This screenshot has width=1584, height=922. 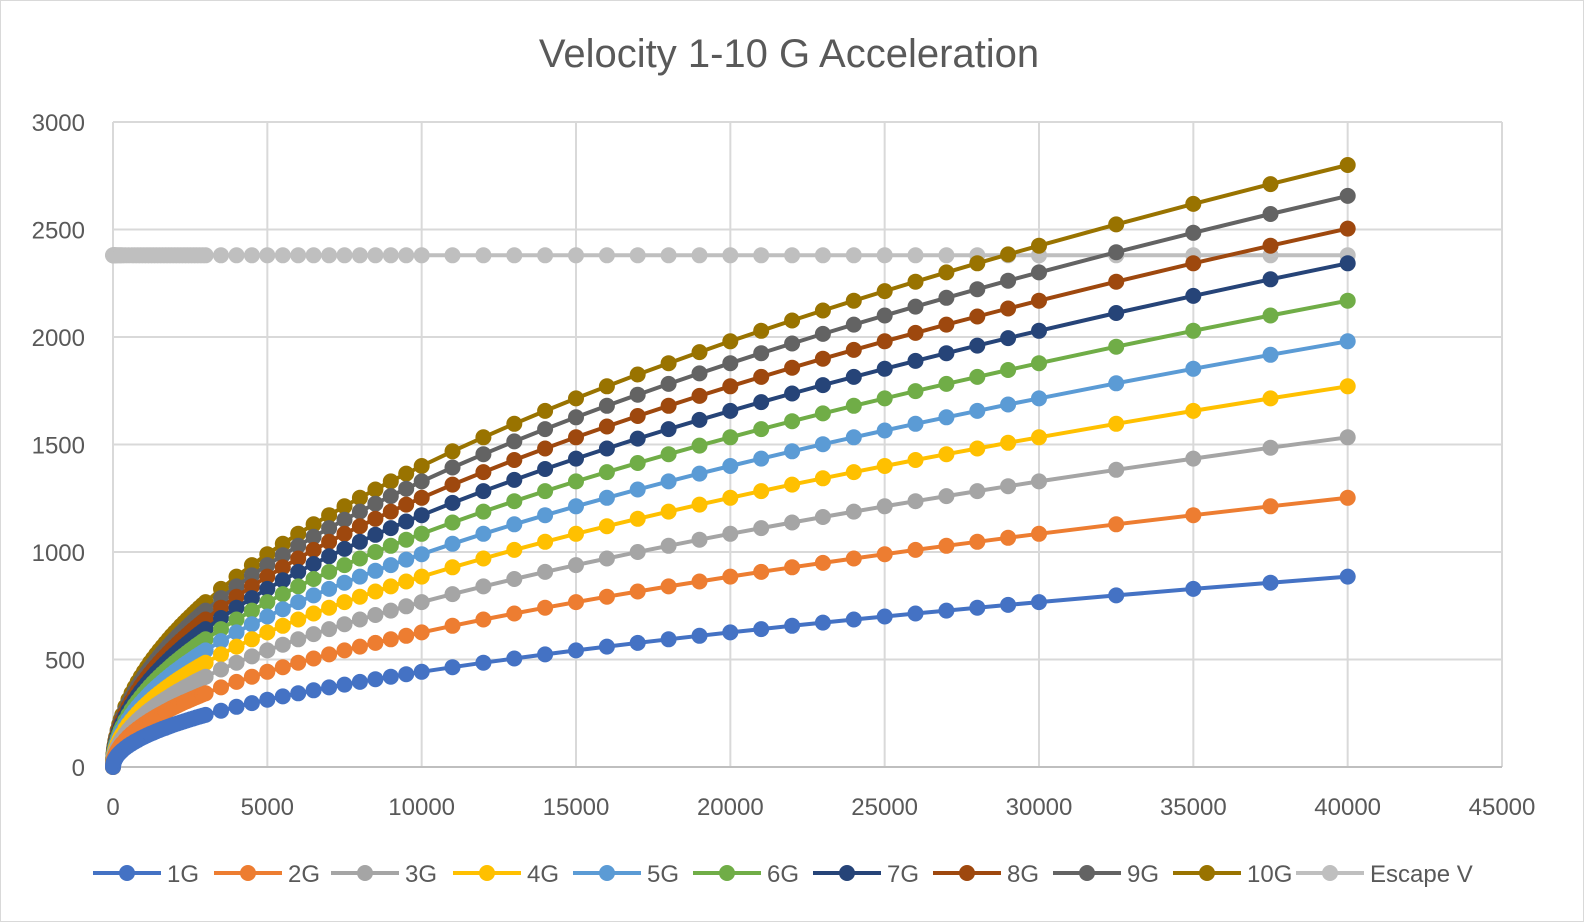 I want to click on legend-label: 3G, so click(x=421, y=874).